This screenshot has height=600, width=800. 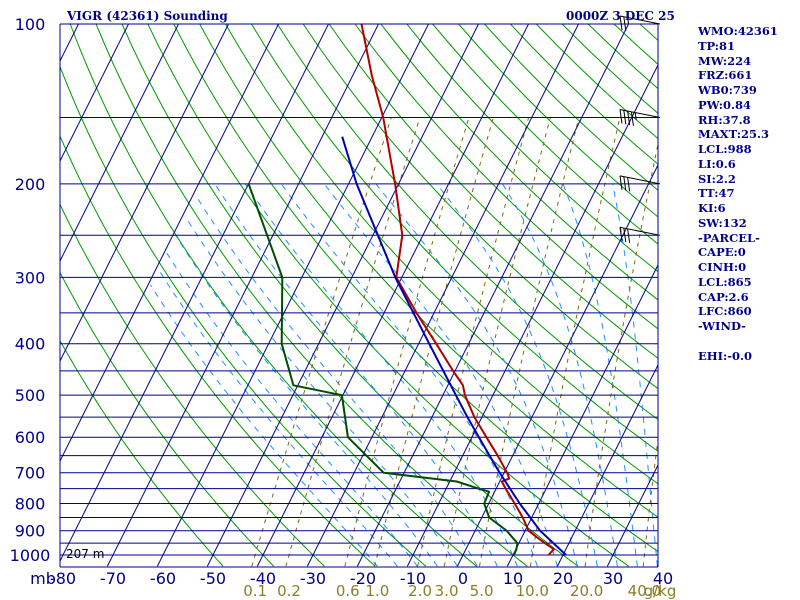 What do you see at coordinates (413, 578) in the screenshot?
I see `temperature-tick-label: -10` at bounding box center [413, 578].